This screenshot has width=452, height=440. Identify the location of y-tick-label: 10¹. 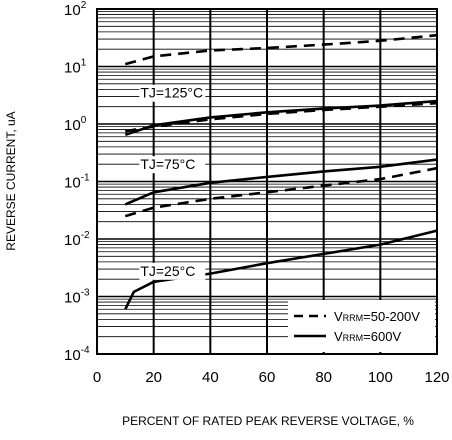
(75, 67).